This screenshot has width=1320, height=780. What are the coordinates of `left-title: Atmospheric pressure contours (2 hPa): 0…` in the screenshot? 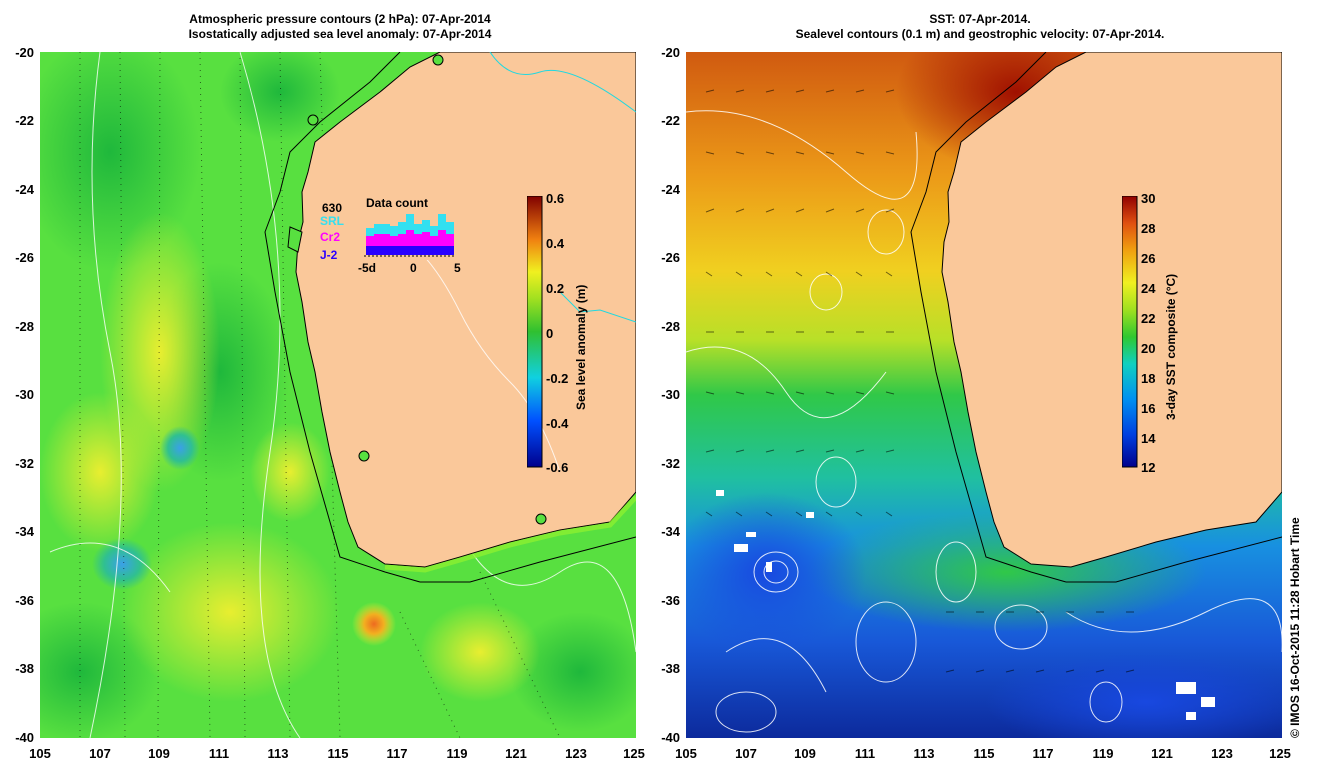 It's located at (340, 27).